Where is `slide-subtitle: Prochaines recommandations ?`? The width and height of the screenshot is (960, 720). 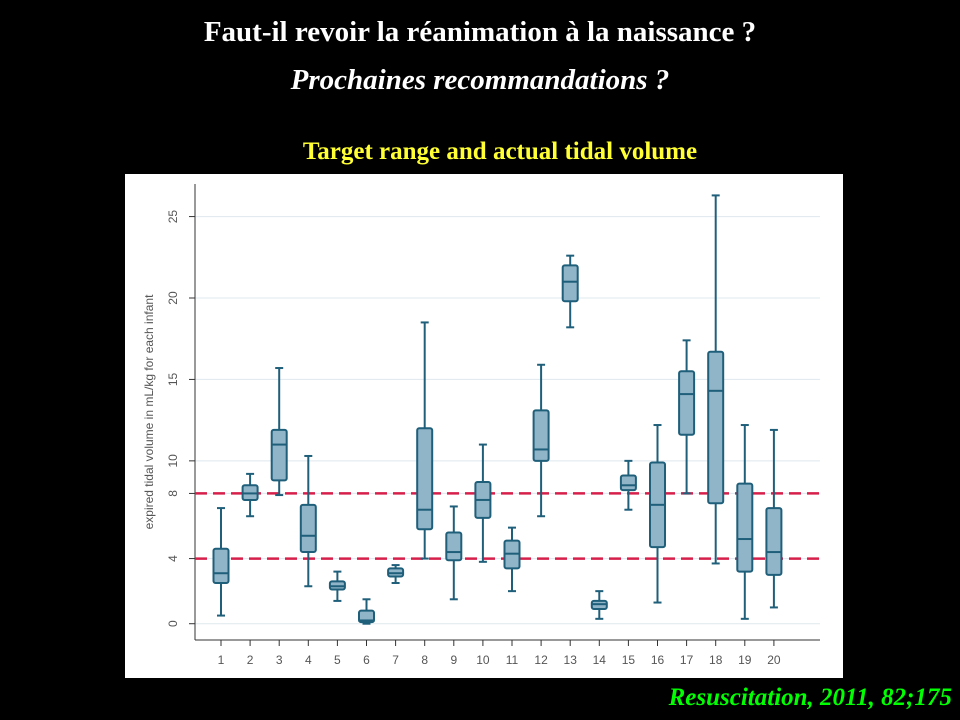
slide-subtitle: Prochaines recommandations ? is located at coordinates (480, 80).